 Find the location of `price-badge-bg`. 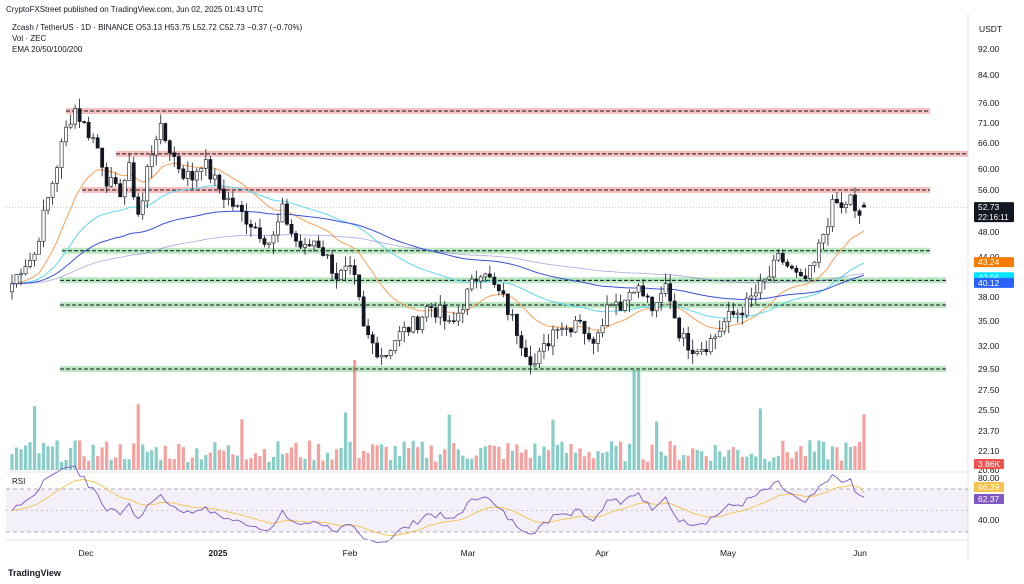

price-badge-bg is located at coordinates (994, 212).